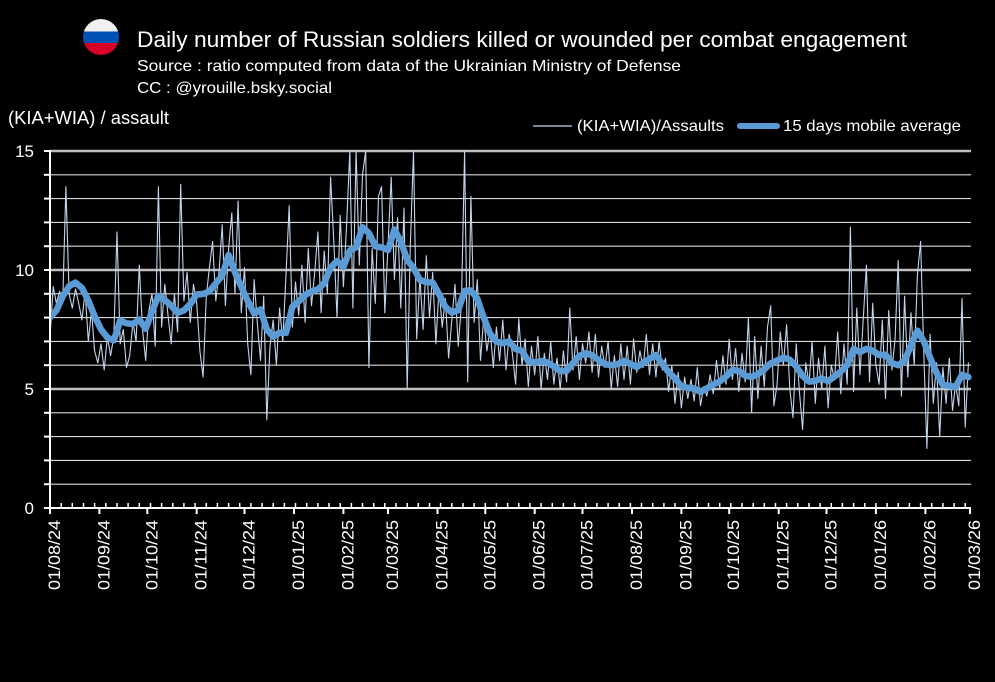 Image resolution: width=995 pixels, height=682 pixels. Describe the element at coordinates (539, 555) in the screenshot. I see `x-tick-label: 01/06/25` at that location.